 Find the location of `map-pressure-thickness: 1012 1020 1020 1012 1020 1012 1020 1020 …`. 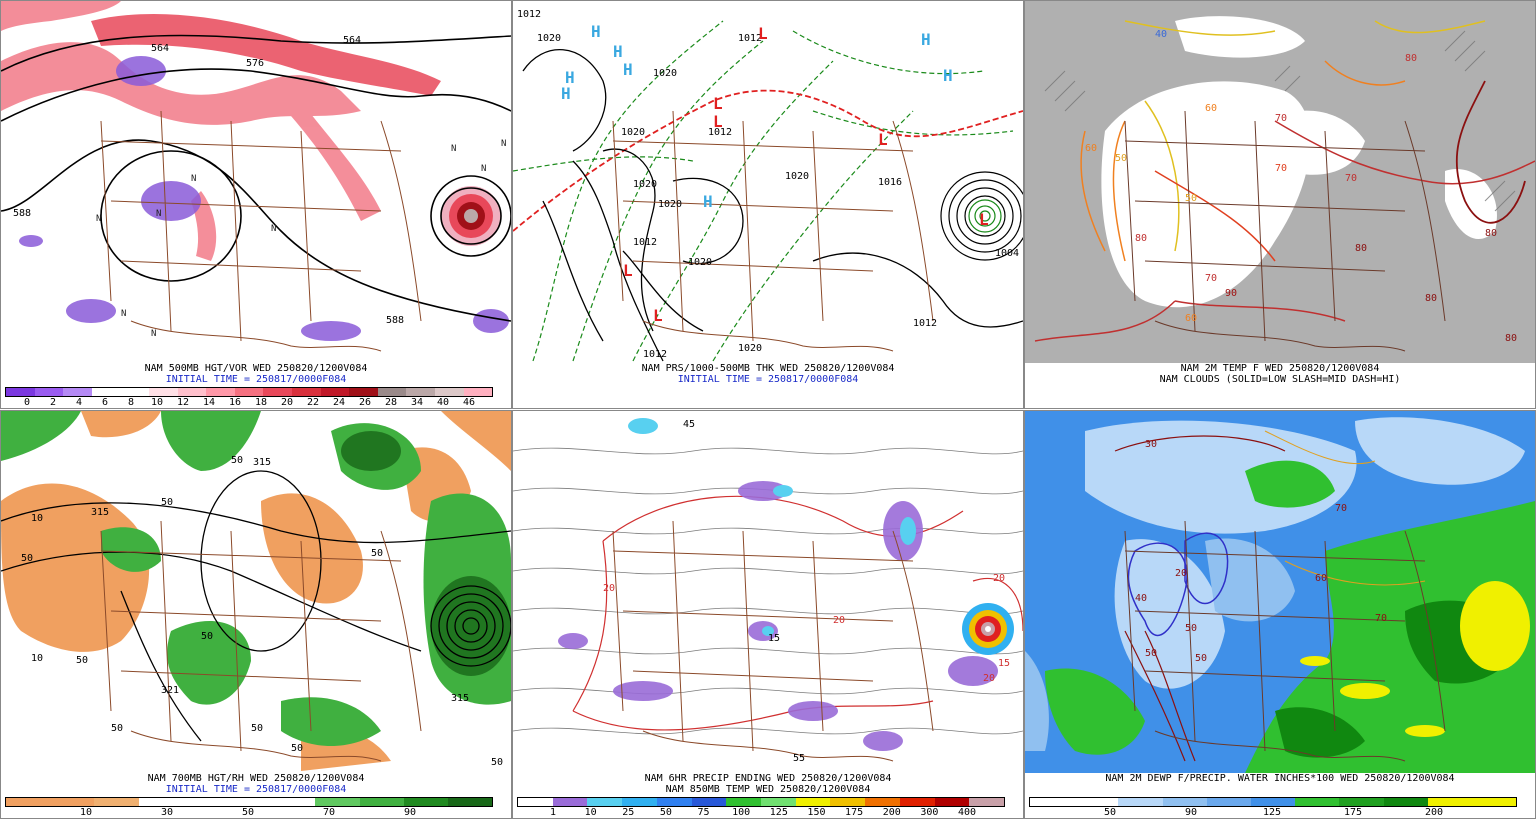

map-pressure-thickness: 1012 1020 1020 1012 1020 1012 1020 1020 … is located at coordinates (768, 182).